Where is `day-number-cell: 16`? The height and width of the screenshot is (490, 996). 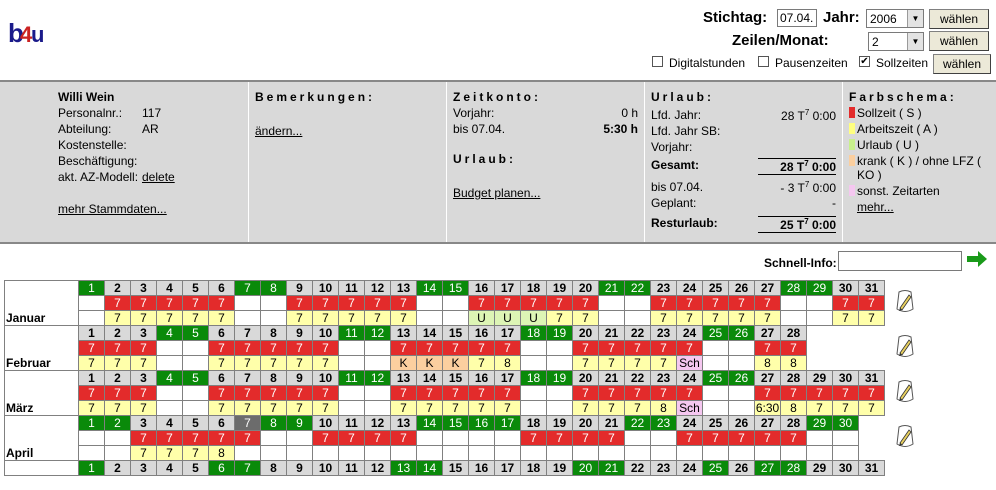 day-number-cell: 16 is located at coordinates (481, 378).